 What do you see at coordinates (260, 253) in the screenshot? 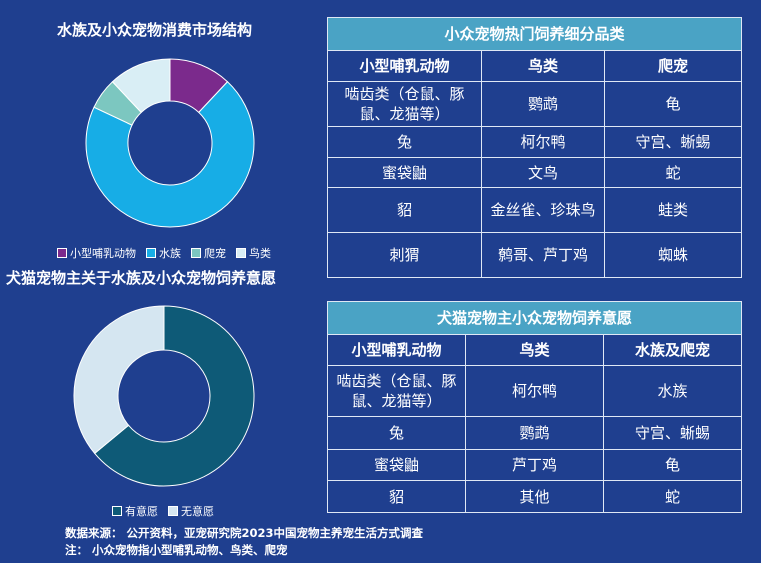
I see `legend-label: 鸟类` at bounding box center [260, 253].